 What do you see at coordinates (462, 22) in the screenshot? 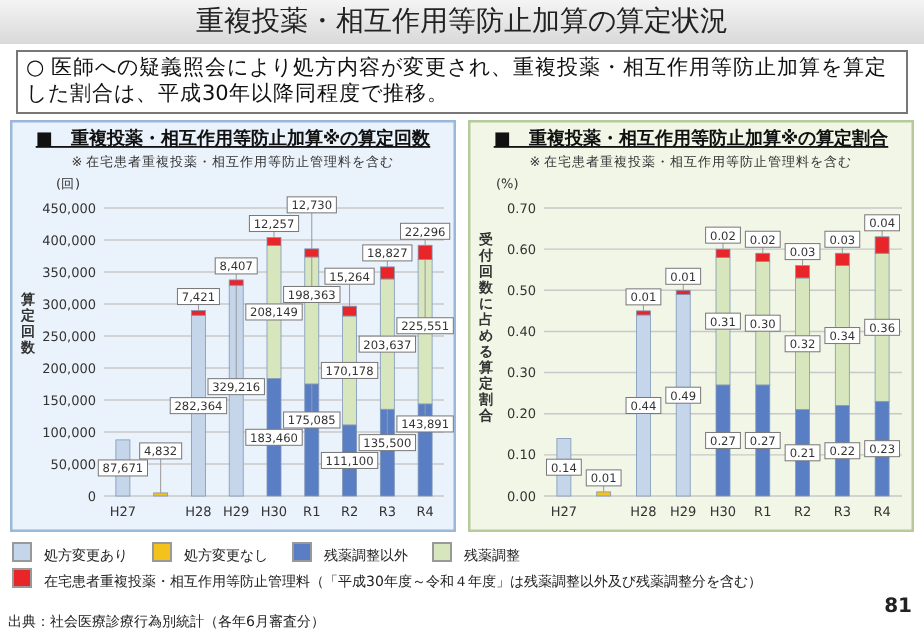
I see `text: 重複投薬・相互作用等防止加算の算定状況` at bounding box center [462, 22].